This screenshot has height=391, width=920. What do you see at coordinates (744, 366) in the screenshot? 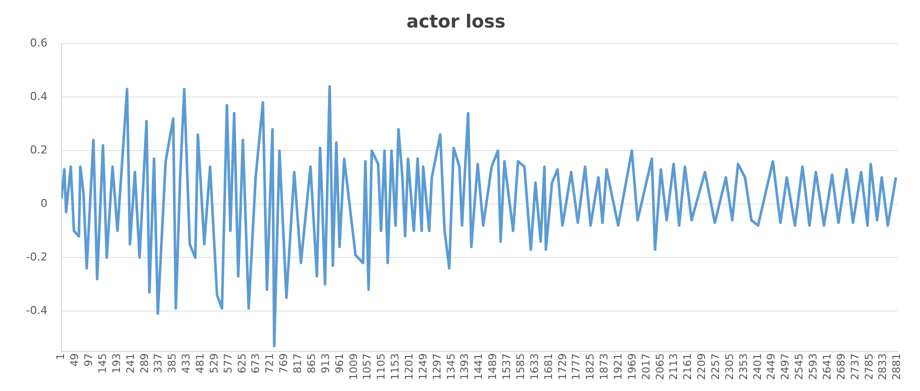
I see `x-tick-label: 2353` at bounding box center [744, 366].